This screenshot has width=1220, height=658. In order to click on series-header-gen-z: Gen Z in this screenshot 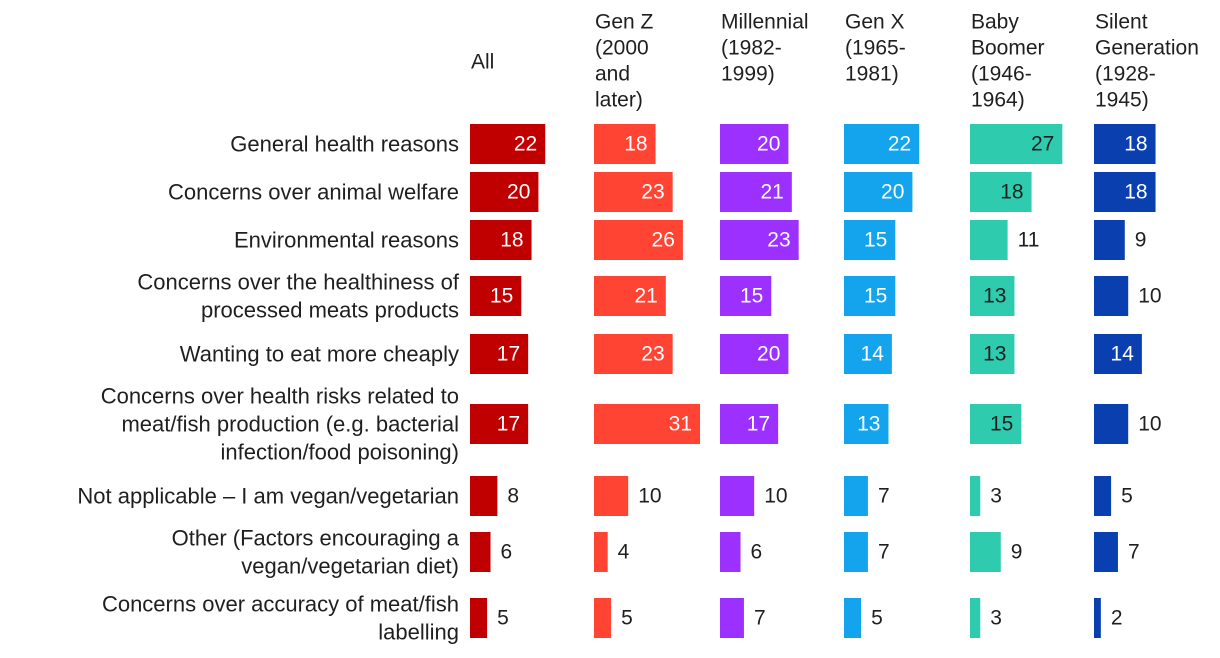, I will do `click(624, 22)`.